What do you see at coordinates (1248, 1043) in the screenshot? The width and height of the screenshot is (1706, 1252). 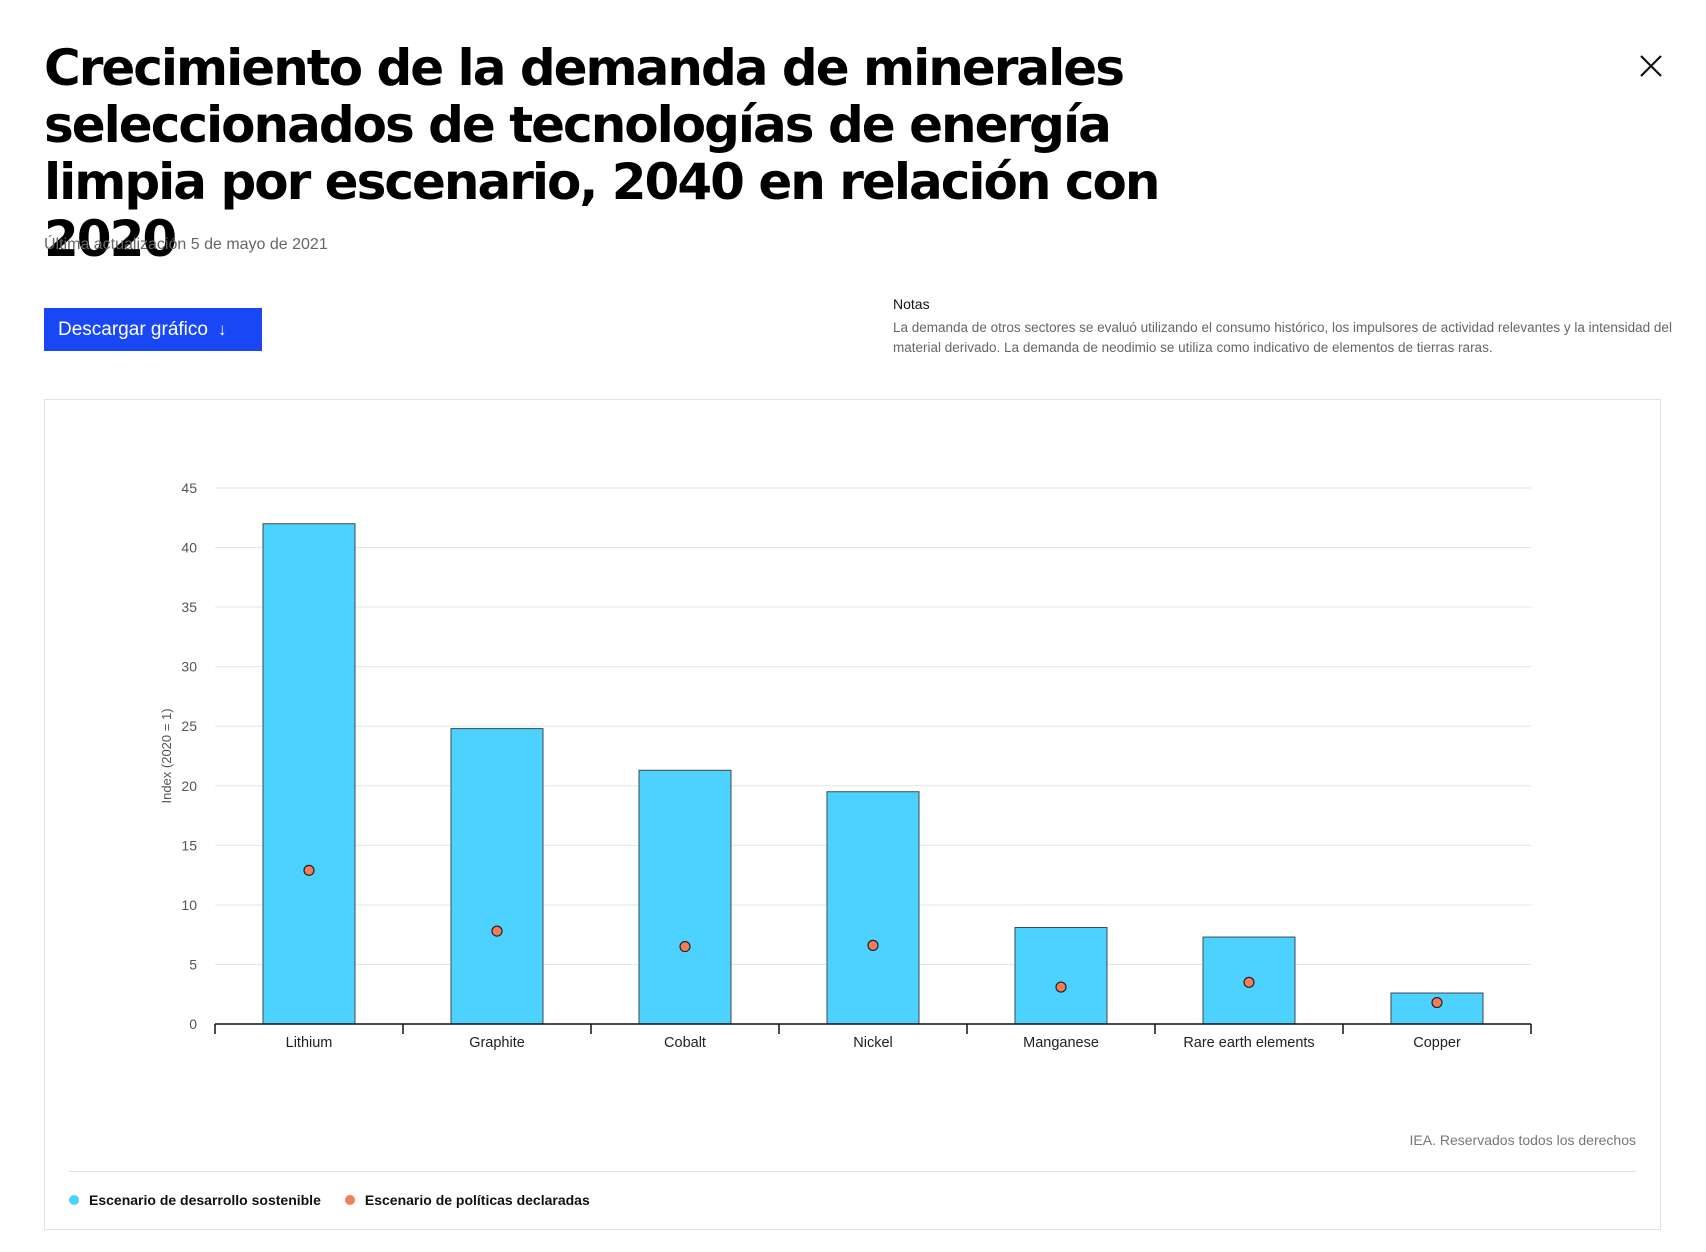 I see `x-tick-label: Rare earth elements` at bounding box center [1248, 1043].